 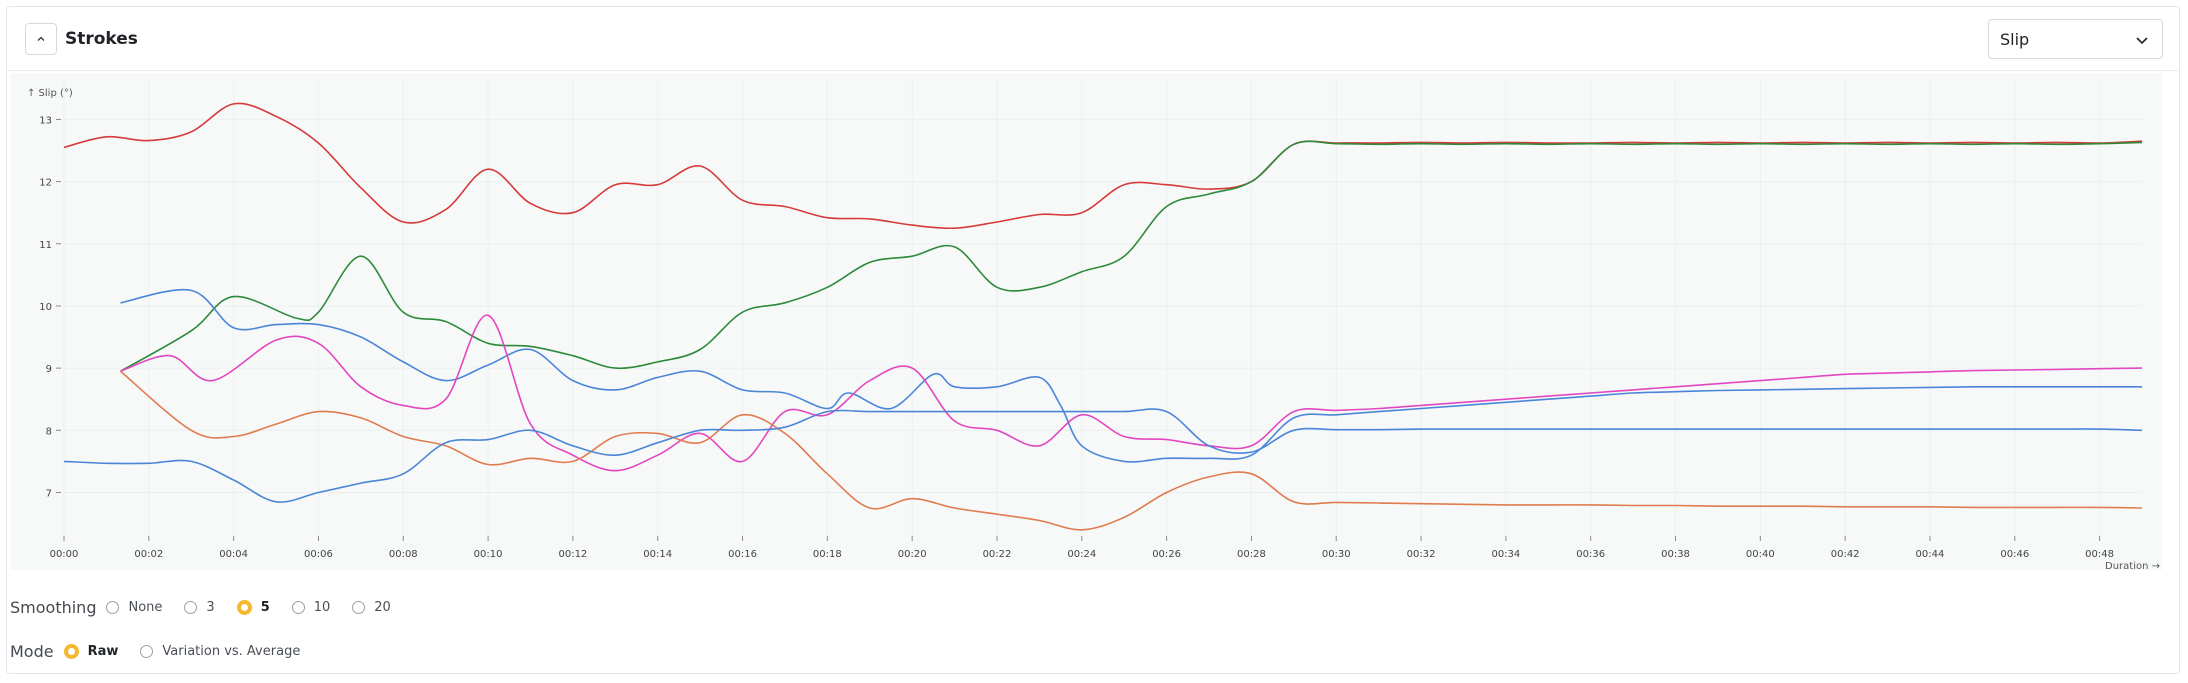 What do you see at coordinates (253, 607) in the screenshot?
I see `smoothing-option-5: 5` at bounding box center [253, 607].